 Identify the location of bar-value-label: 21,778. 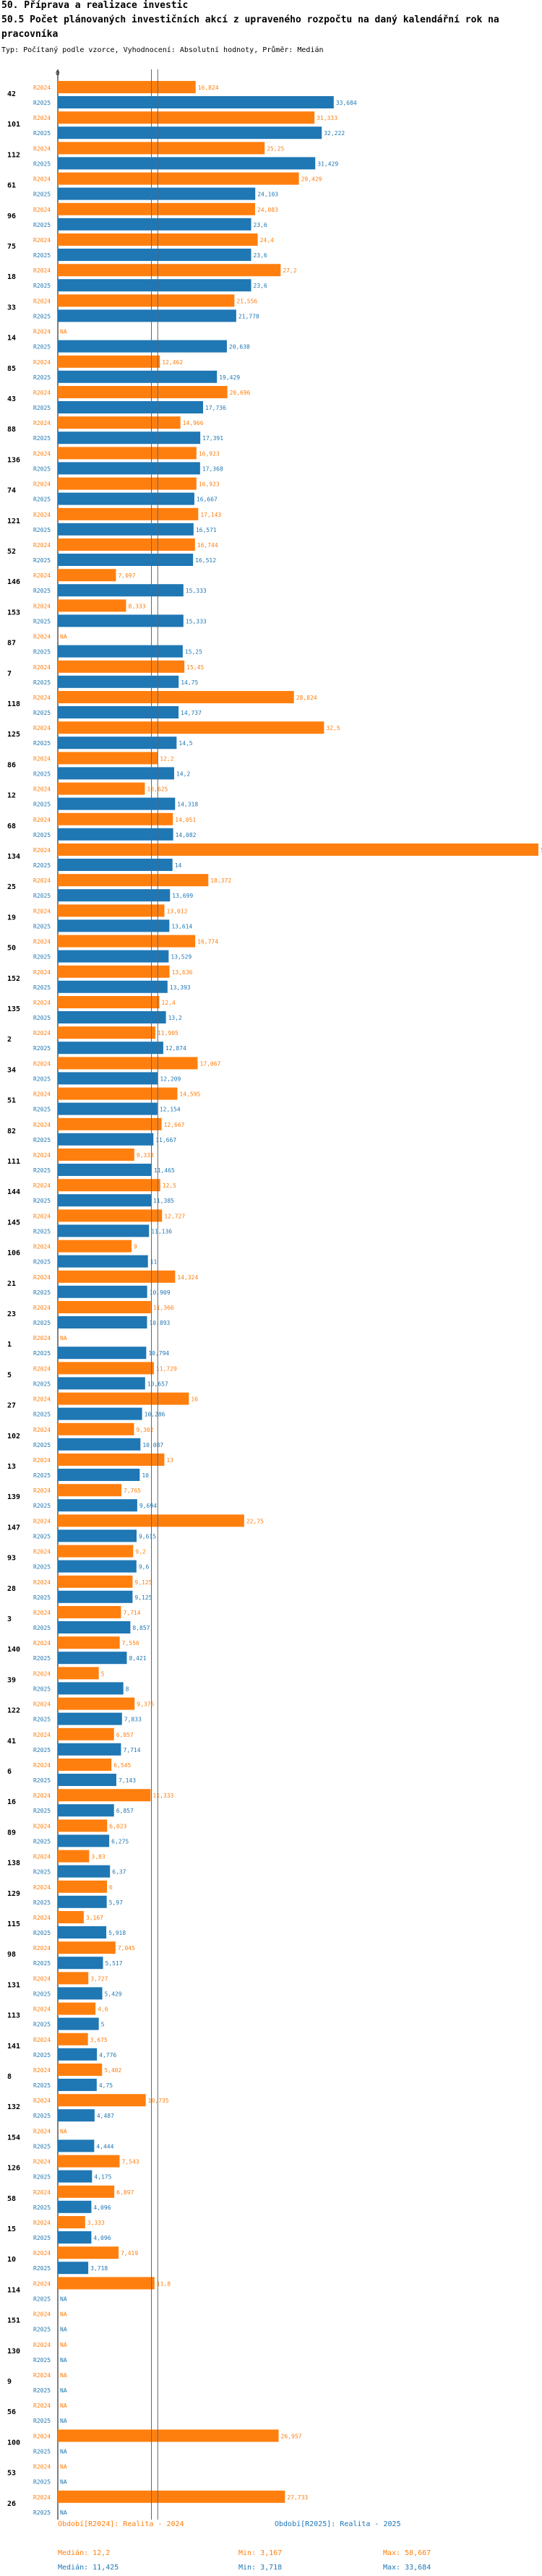
(248, 316).